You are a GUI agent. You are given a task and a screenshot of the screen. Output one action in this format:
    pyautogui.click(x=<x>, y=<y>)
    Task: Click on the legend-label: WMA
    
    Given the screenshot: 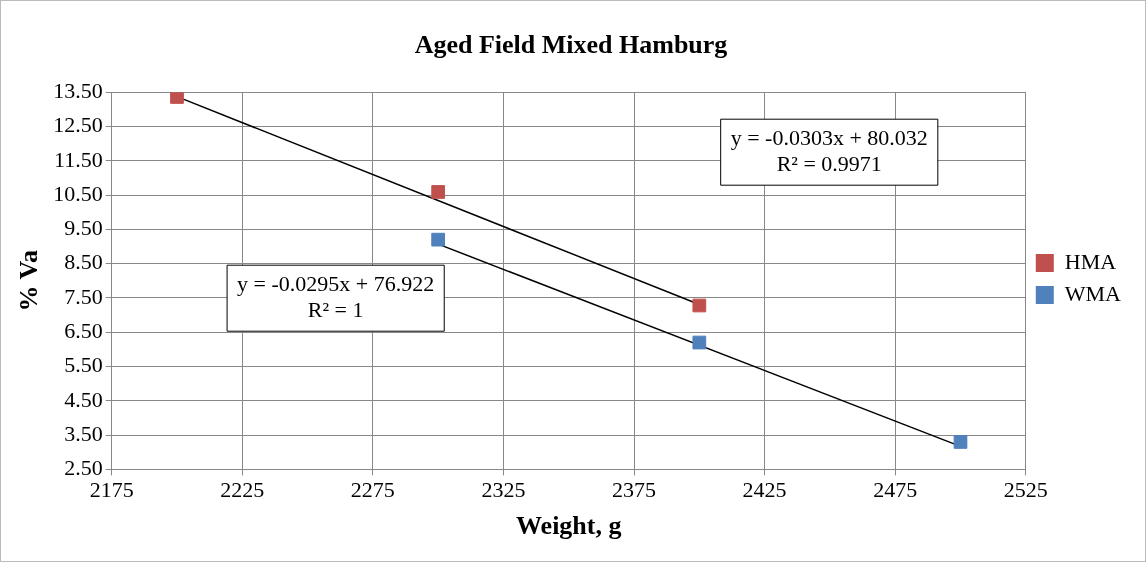 What is the action you would take?
    pyautogui.click(x=1093, y=293)
    